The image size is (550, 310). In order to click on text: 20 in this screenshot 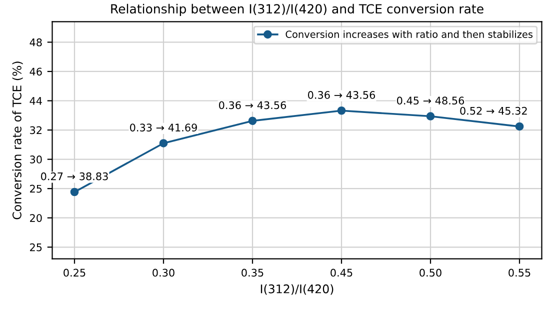, I will do `click(36, 218)`.